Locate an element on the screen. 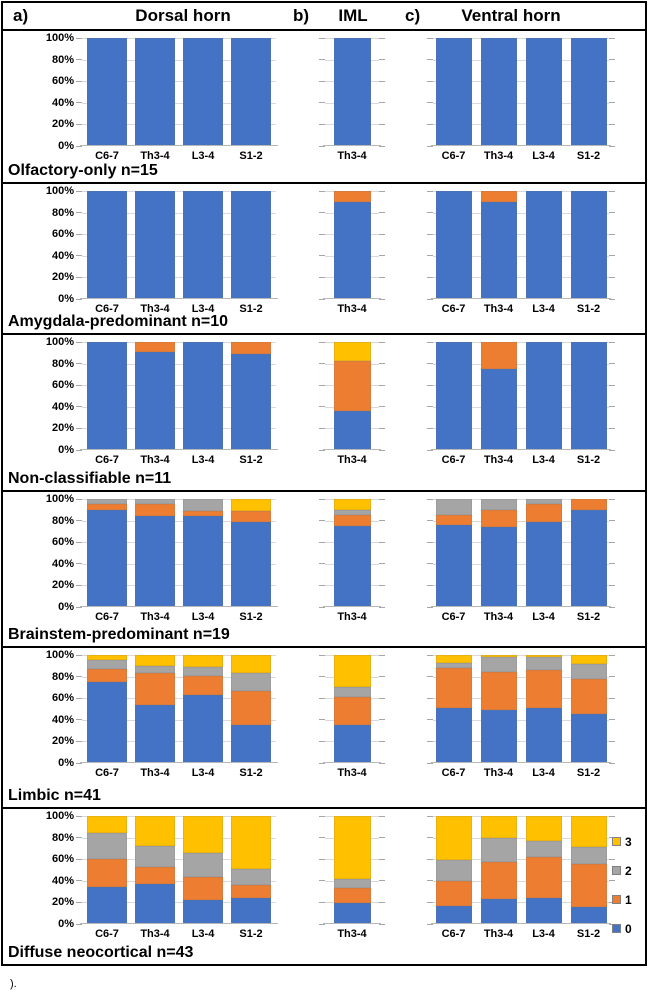 The height and width of the screenshot is (992, 649). x-axis-labels: Th3-4 is located at coordinates (352, 309).